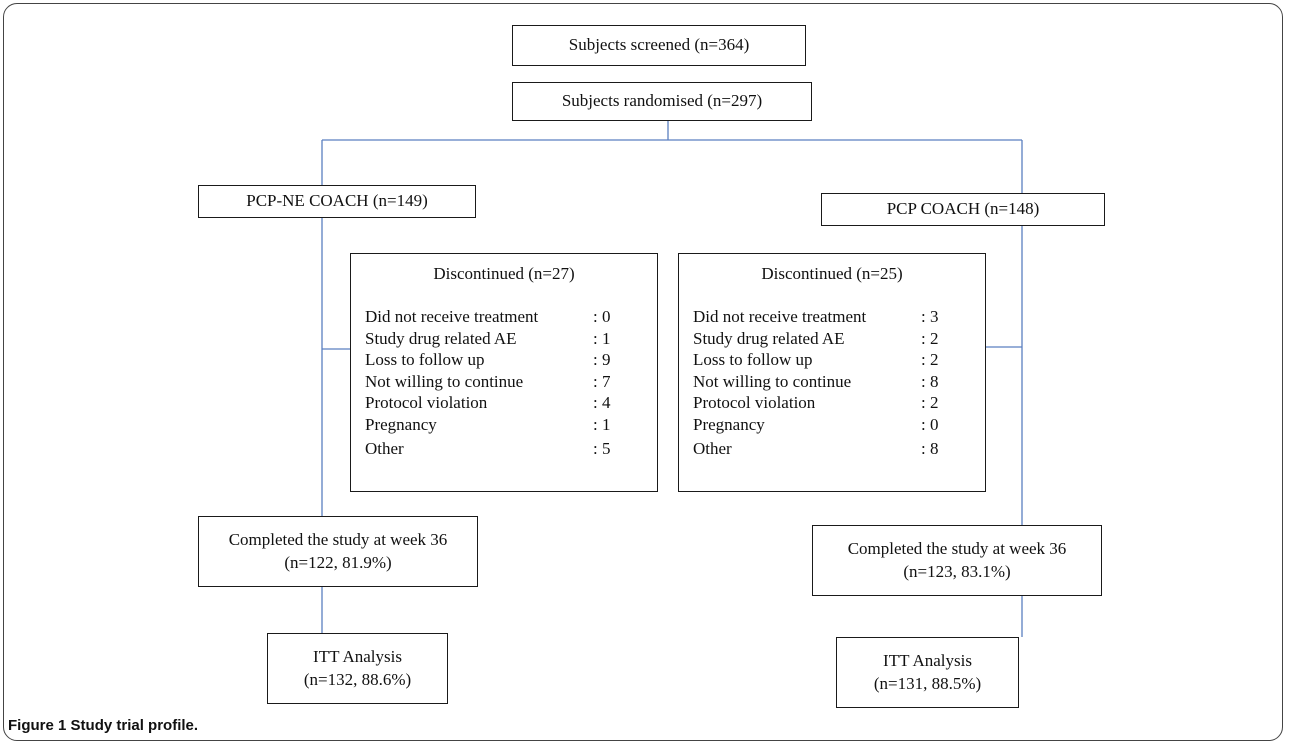 This screenshot has width=1290, height=748. I want to click on left-row-label: Other, so click(384, 448).